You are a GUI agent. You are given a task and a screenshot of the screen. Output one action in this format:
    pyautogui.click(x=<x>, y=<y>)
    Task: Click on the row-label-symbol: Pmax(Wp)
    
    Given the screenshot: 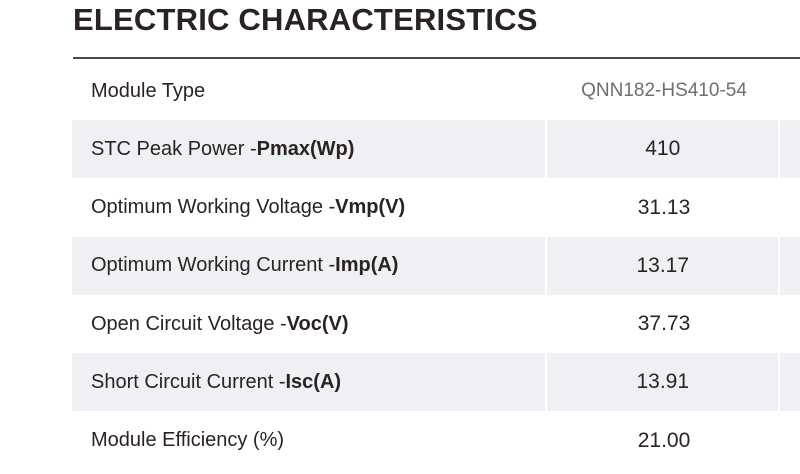 What is the action you would take?
    pyautogui.click(x=305, y=148)
    